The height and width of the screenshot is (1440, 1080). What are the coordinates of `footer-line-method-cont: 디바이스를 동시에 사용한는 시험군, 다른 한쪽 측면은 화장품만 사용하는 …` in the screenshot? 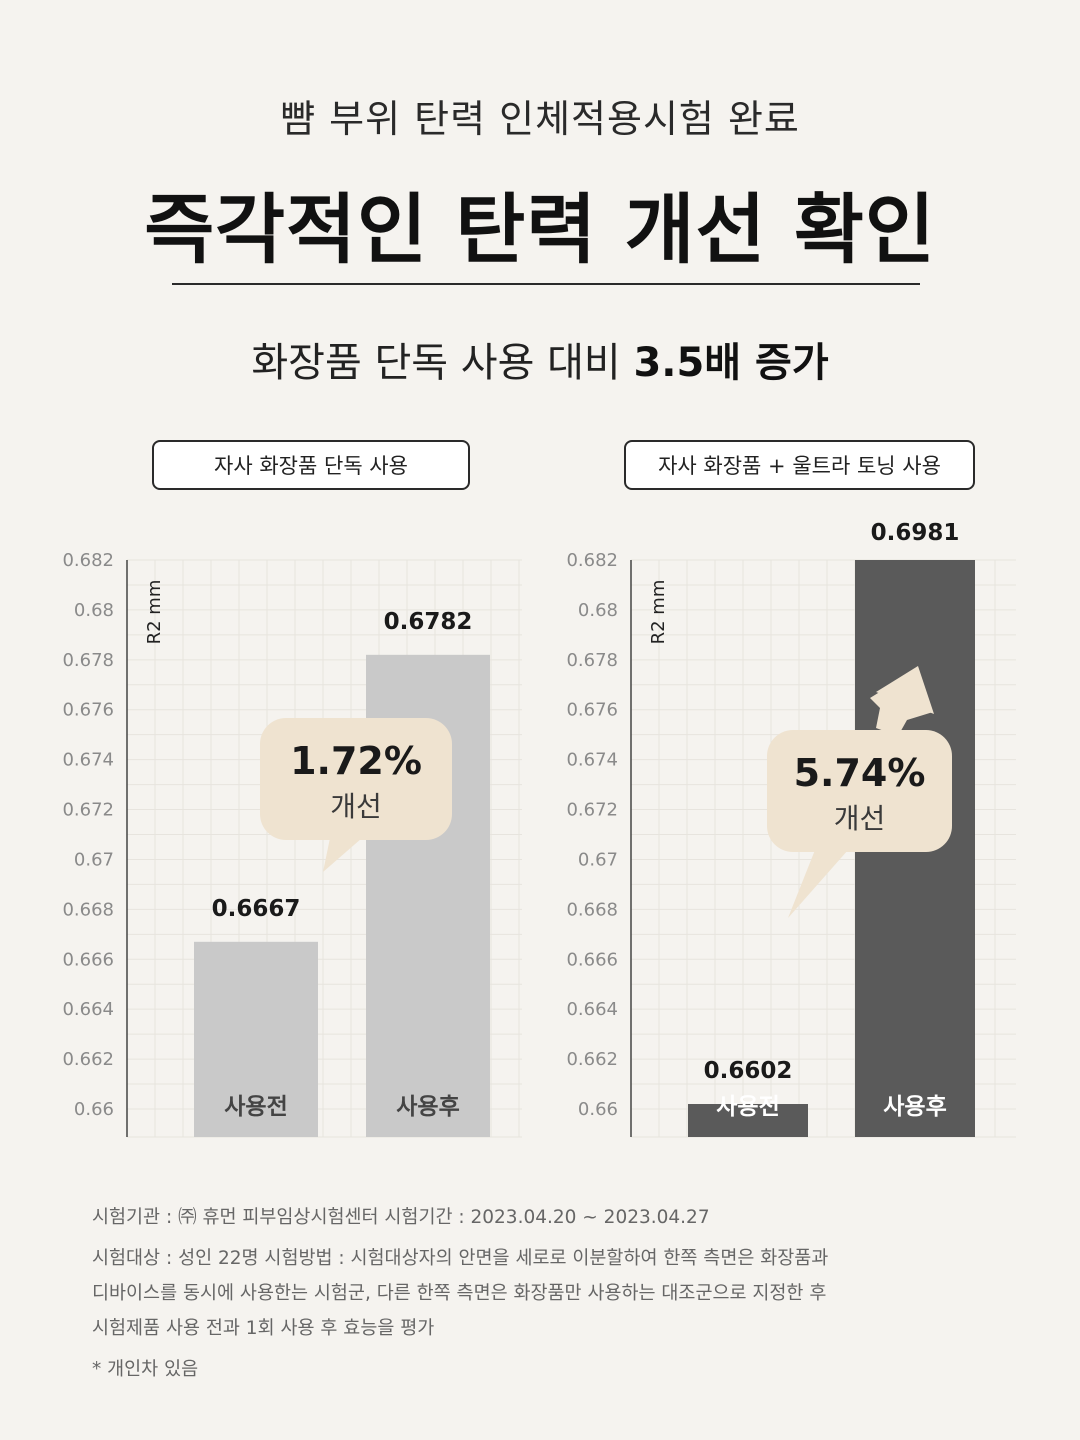 It's located at (459, 1293).